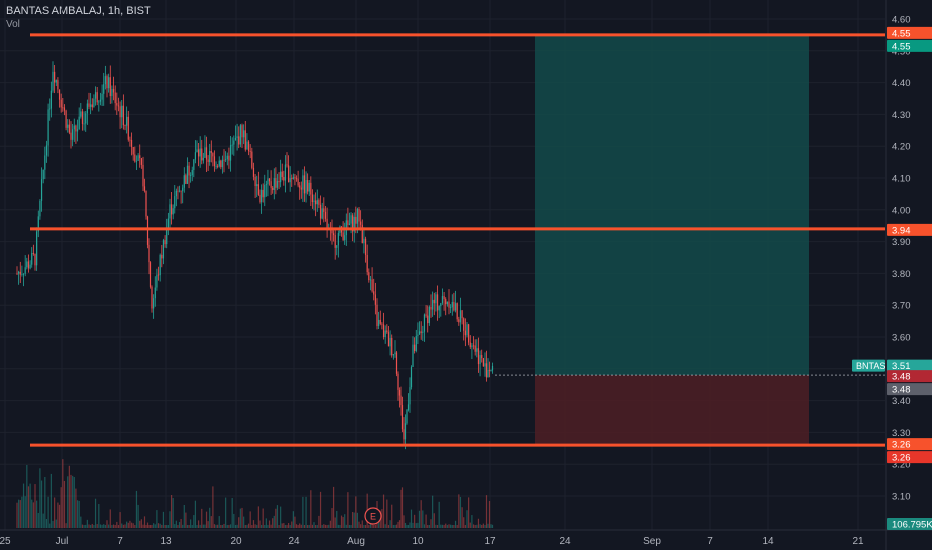 This screenshot has height=550, width=932. What do you see at coordinates (901, 497) in the screenshot?
I see `y-tick-label: 3.10` at bounding box center [901, 497].